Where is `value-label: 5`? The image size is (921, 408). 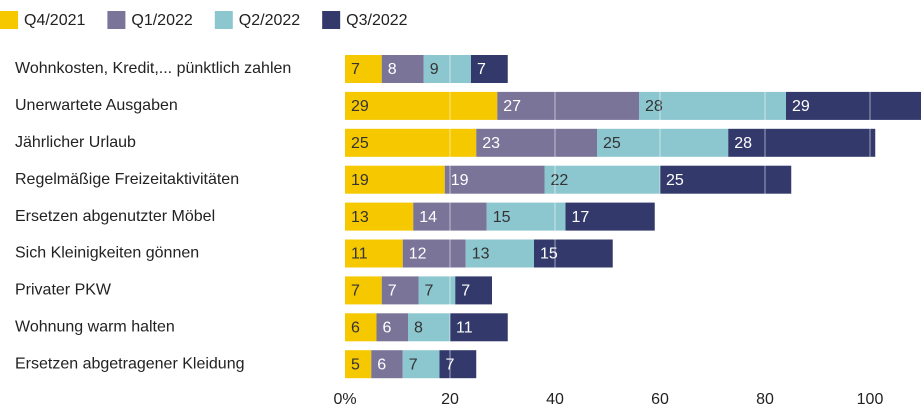 value-label: 5 is located at coordinates (355, 364).